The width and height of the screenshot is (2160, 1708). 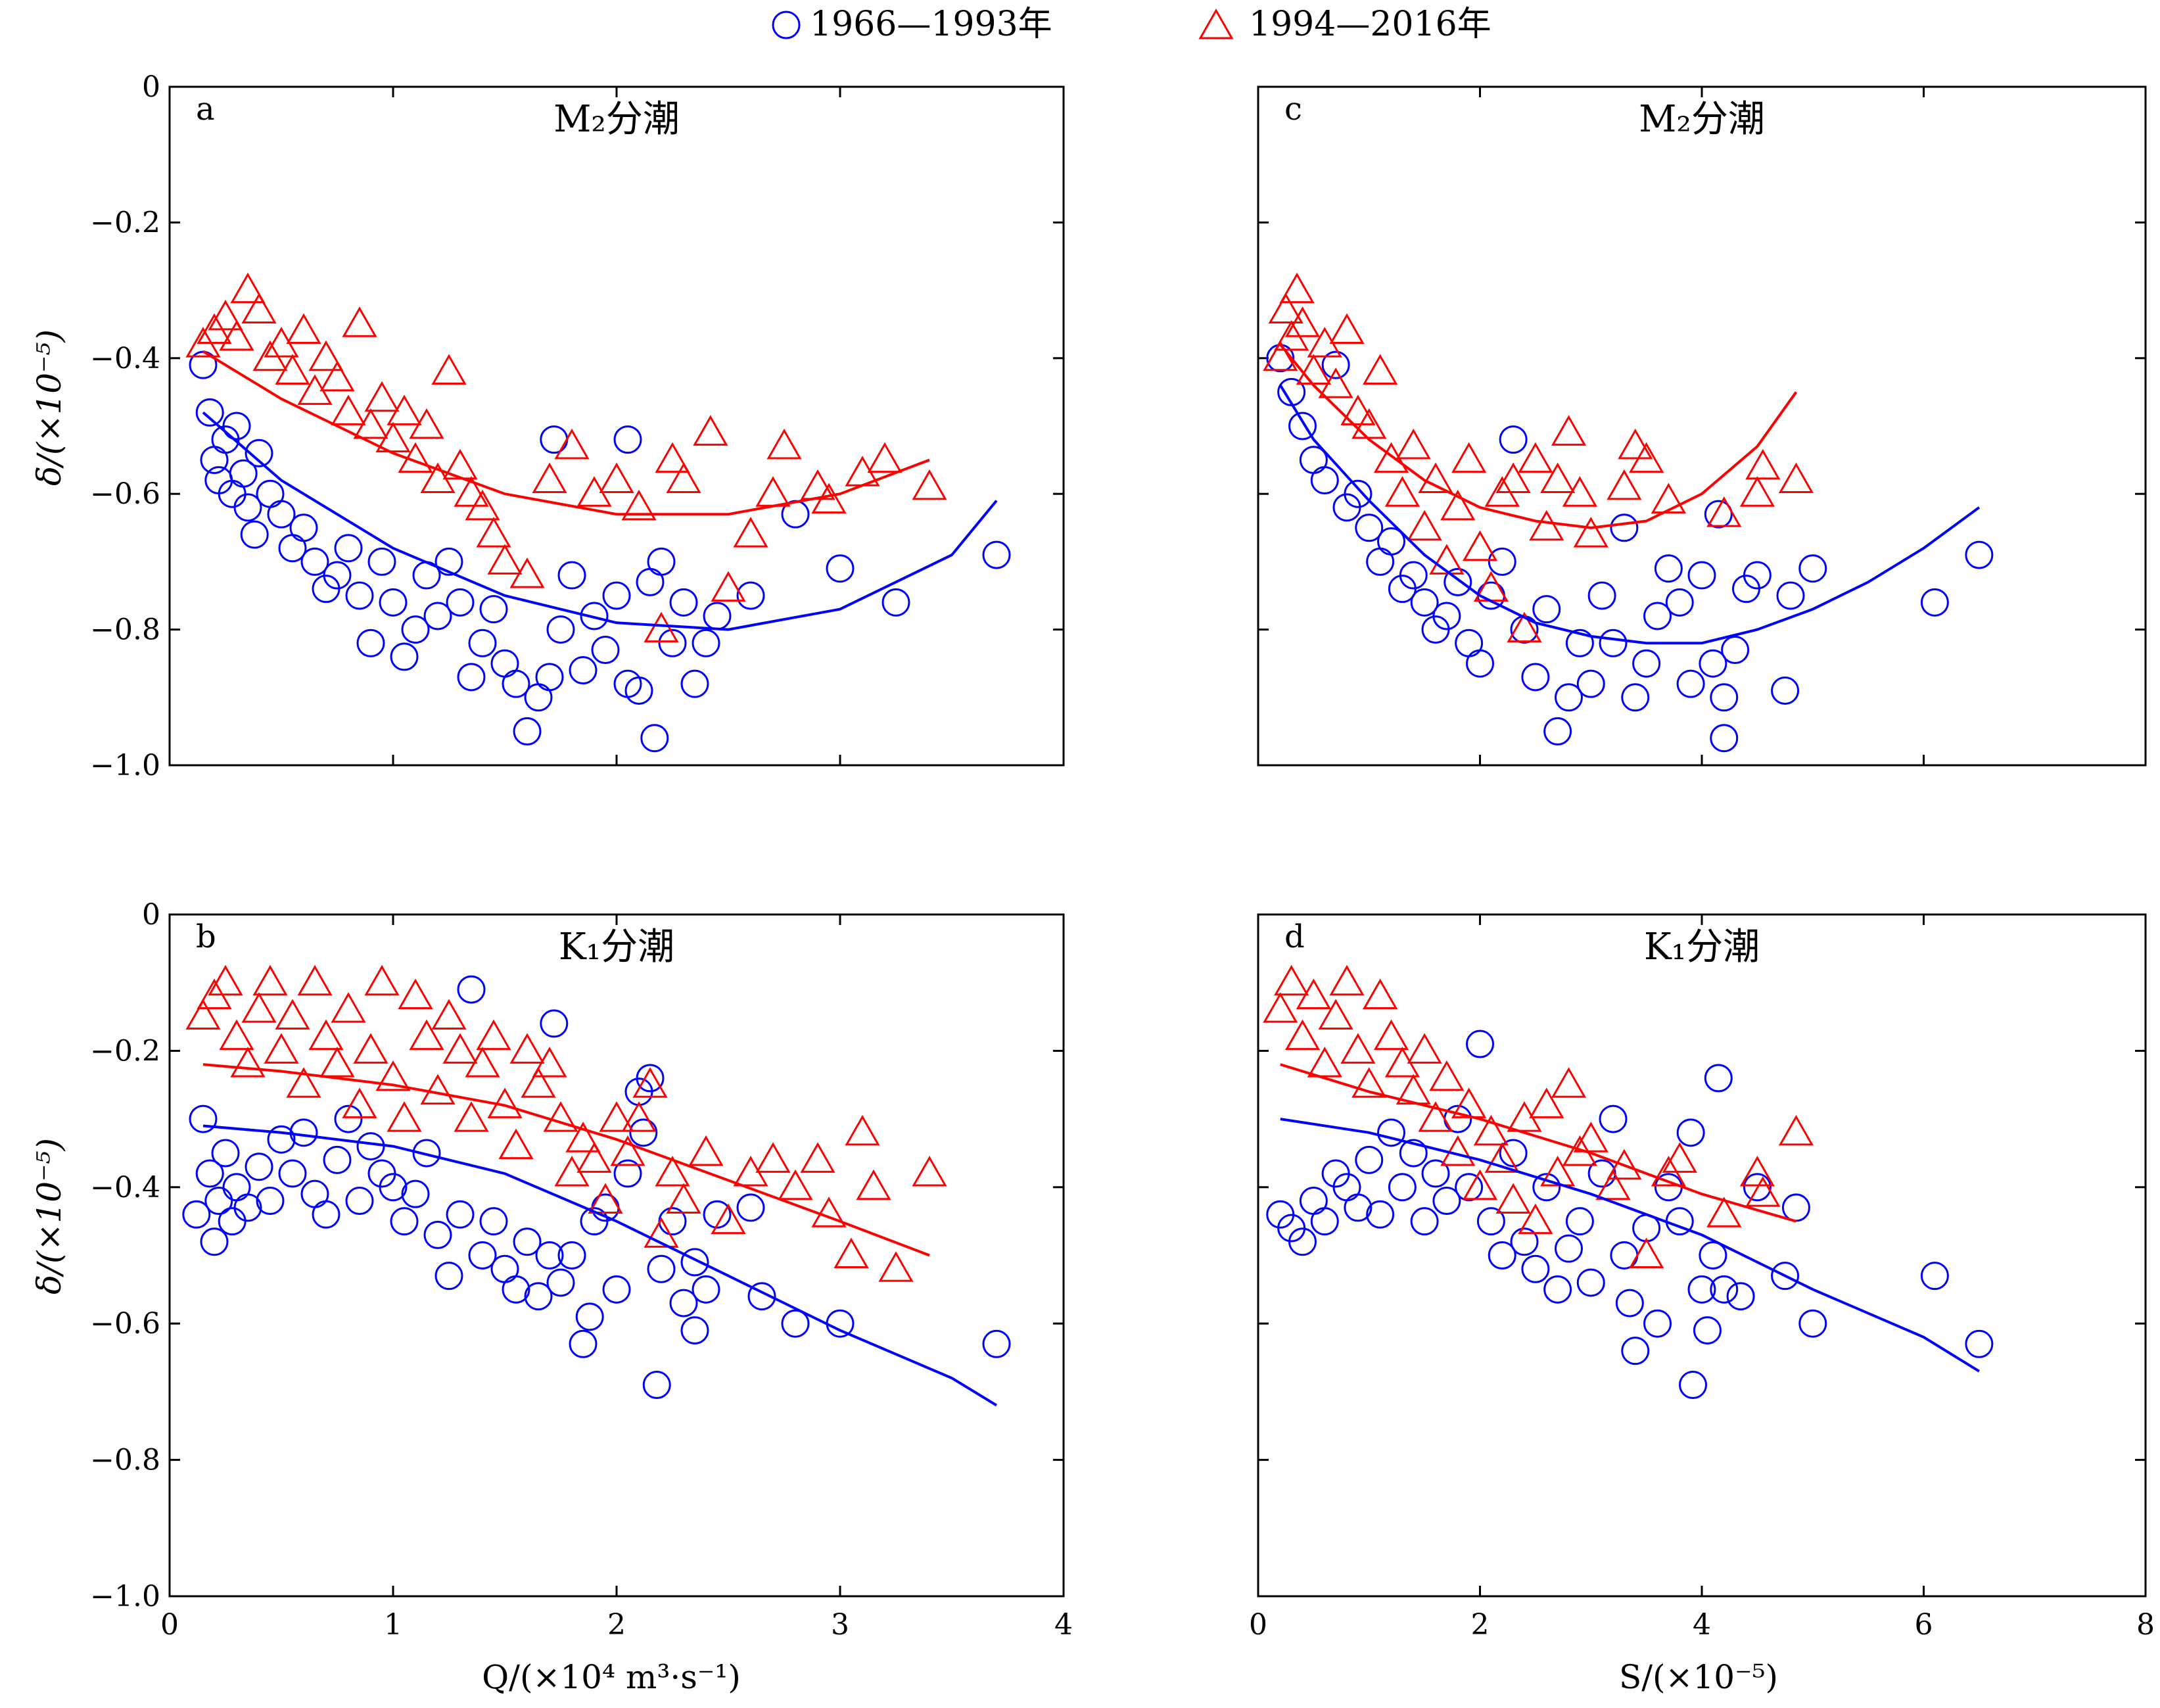 I want to click on y-tick-label: −0.6, so click(x=125, y=494).